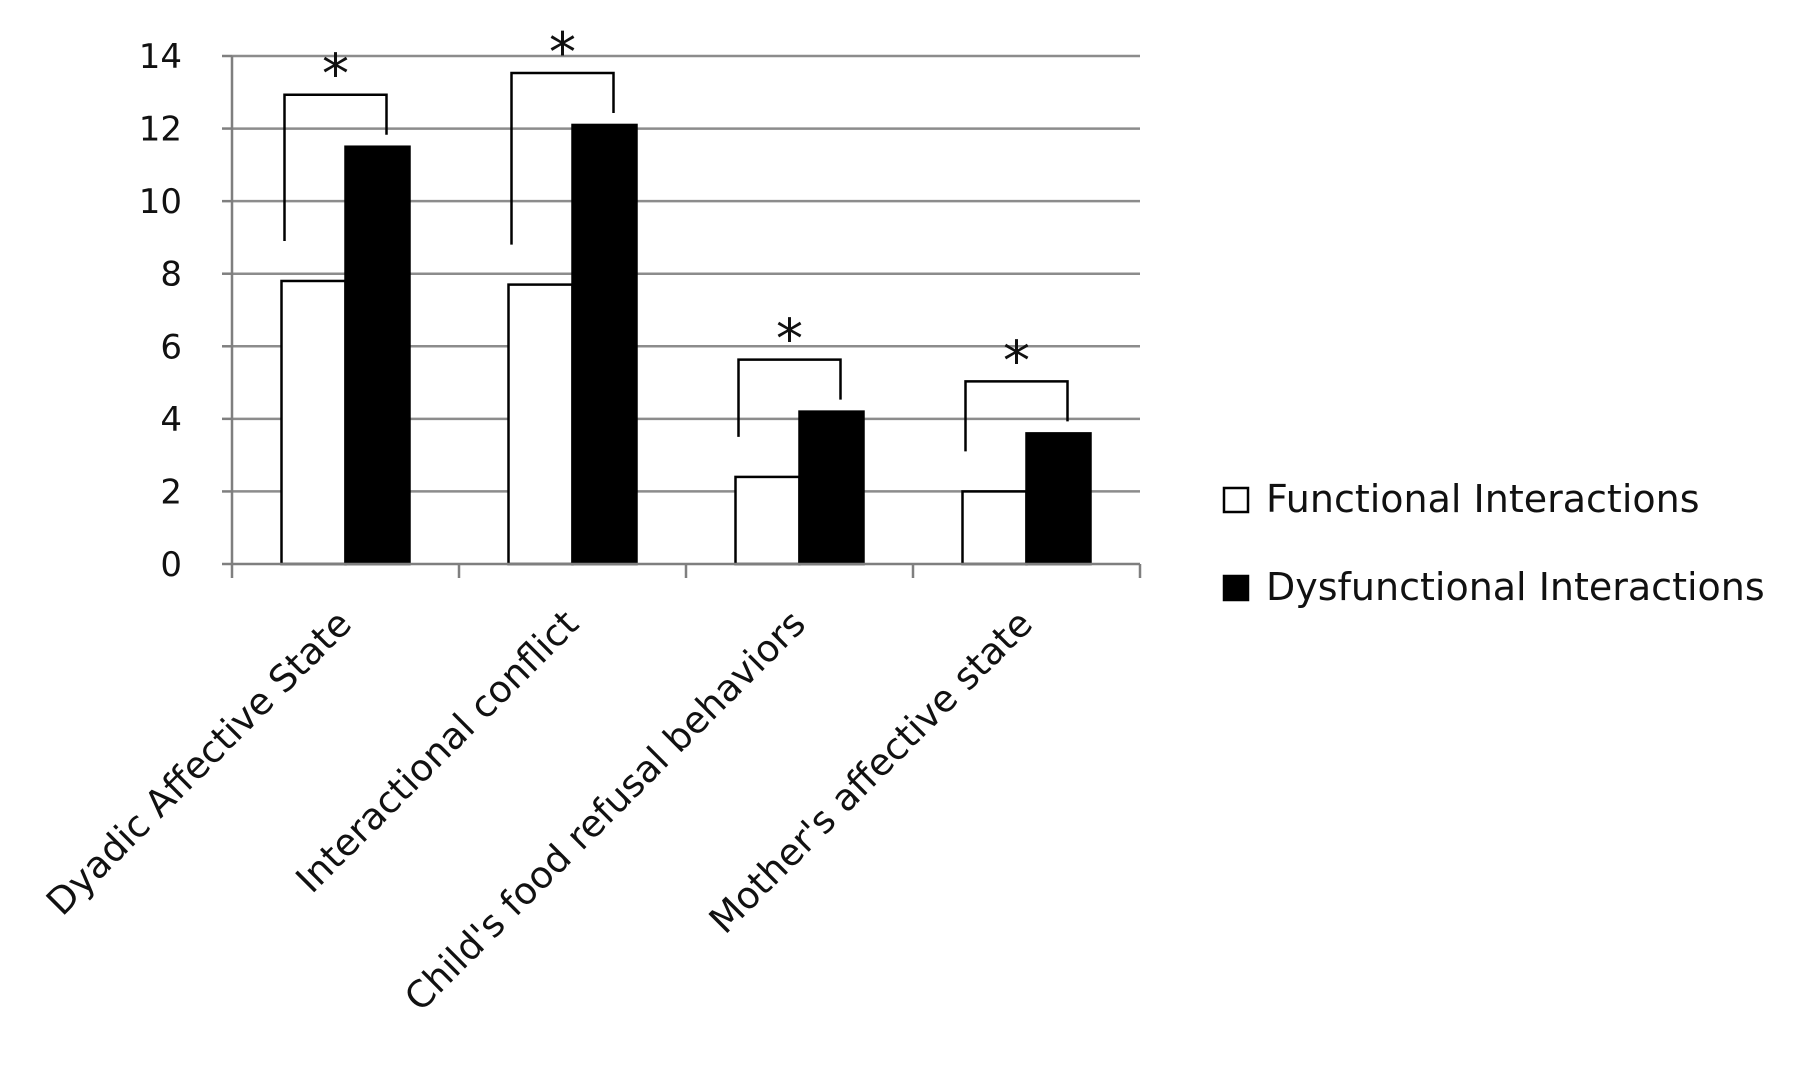  What do you see at coordinates (1515, 587) in the screenshot?
I see `legend-label: Dysfunctional Interactions` at bounding box center [1515, 587].